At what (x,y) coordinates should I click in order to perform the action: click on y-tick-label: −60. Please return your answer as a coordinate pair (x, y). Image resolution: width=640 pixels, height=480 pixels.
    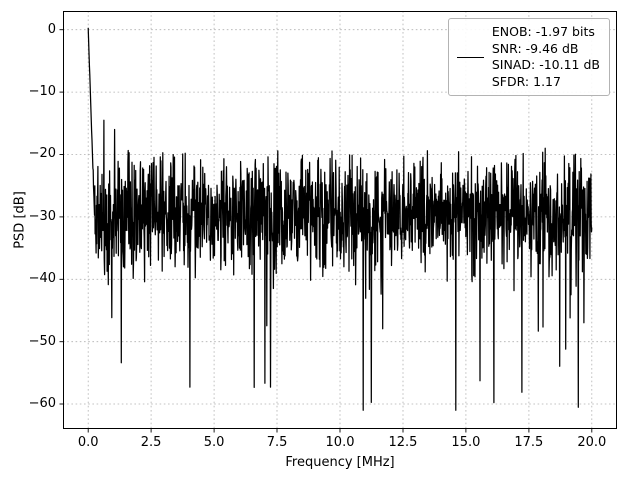
    Looking at the image, I should click on (42, 404).